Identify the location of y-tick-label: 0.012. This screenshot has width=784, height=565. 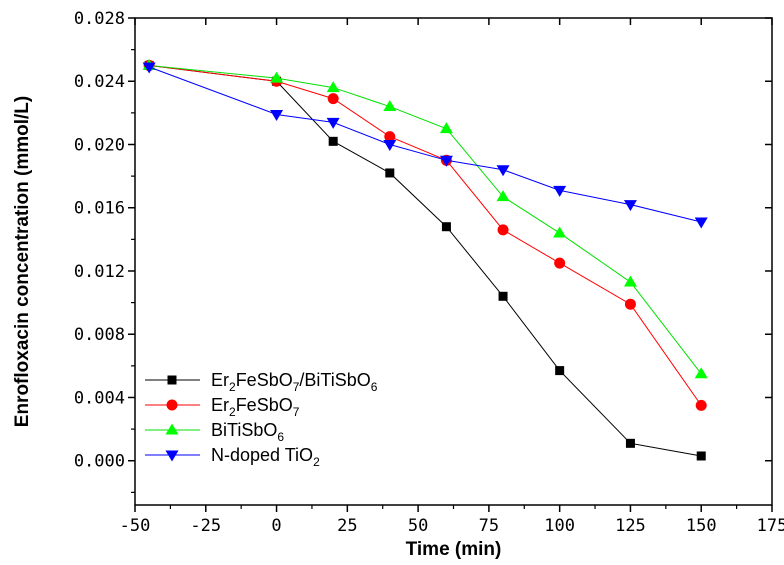
(99, 272).